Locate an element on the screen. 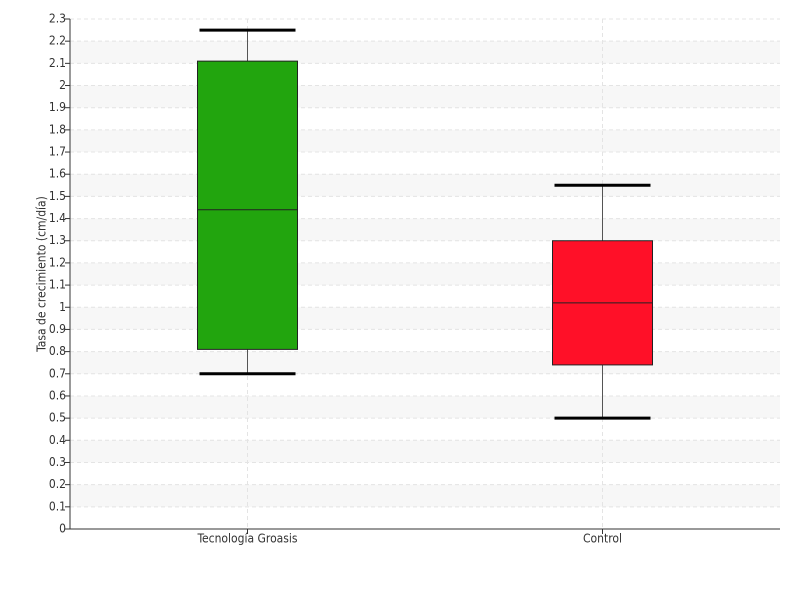  y-tick-label: 0.1 is located at coordinates (57, 506).